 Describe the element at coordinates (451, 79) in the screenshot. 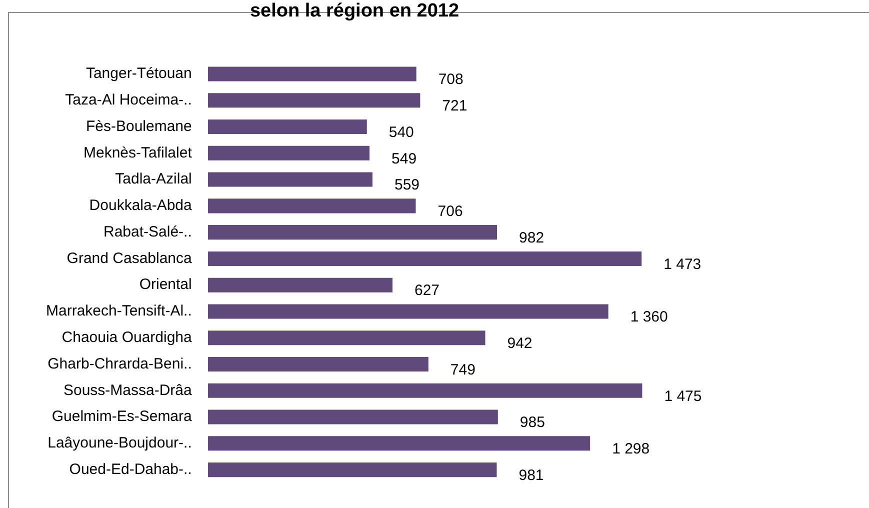

I see `data-label: 708` at that location.